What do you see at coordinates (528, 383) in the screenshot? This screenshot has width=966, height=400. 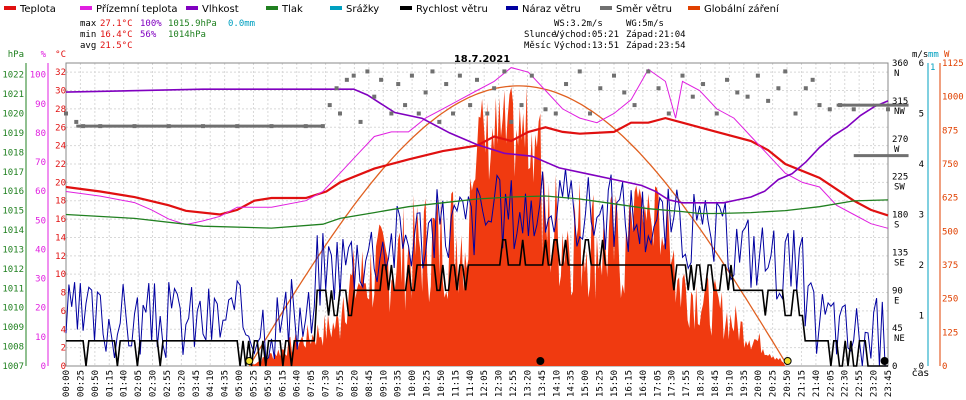 I see `x-tick-label: 13:20` at bounding box center [528, 383].